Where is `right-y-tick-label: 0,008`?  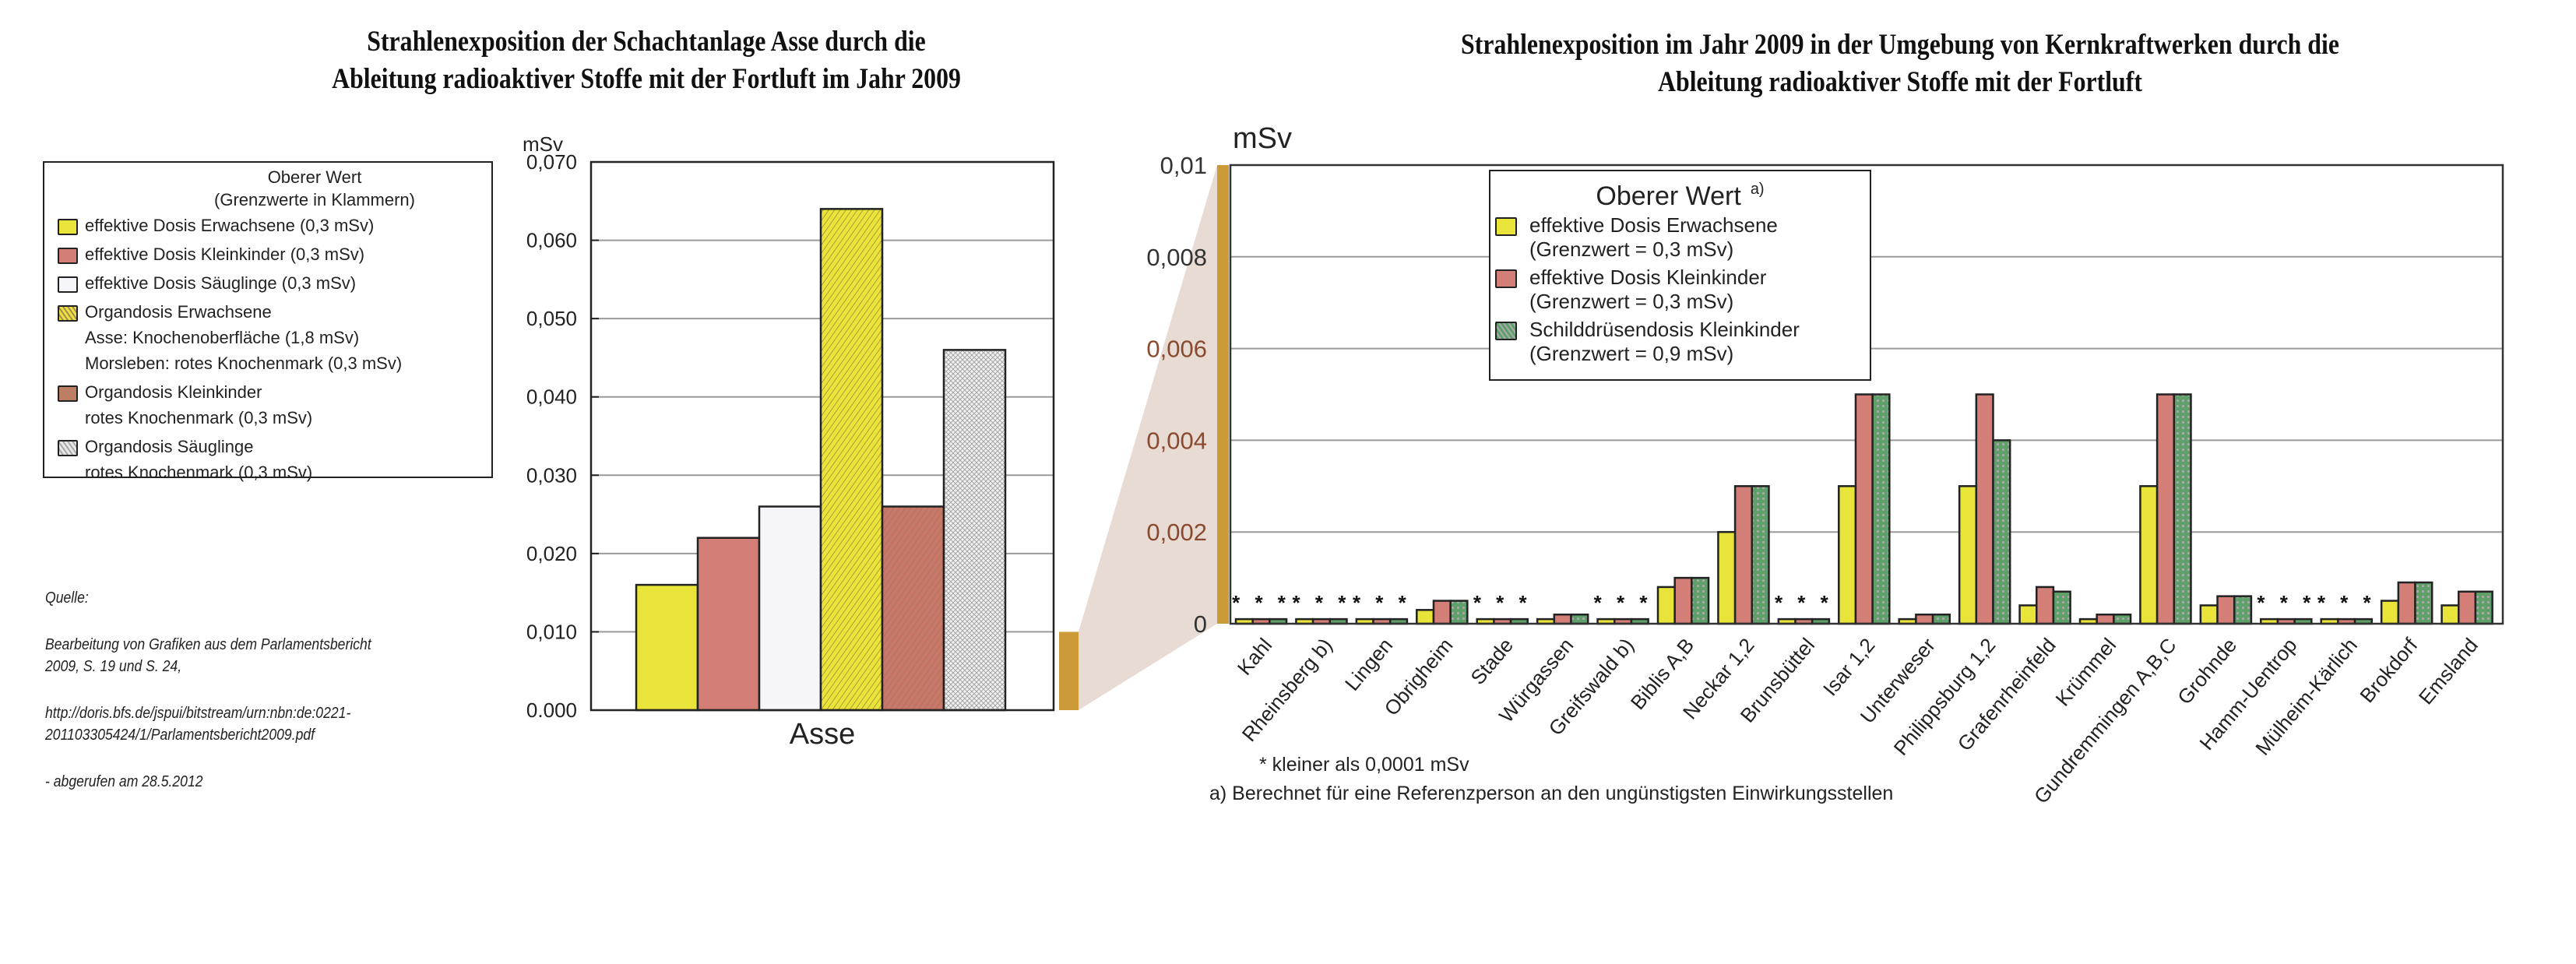 right-y-tick-label: 0,008 is located at coordinates (1176, 258).